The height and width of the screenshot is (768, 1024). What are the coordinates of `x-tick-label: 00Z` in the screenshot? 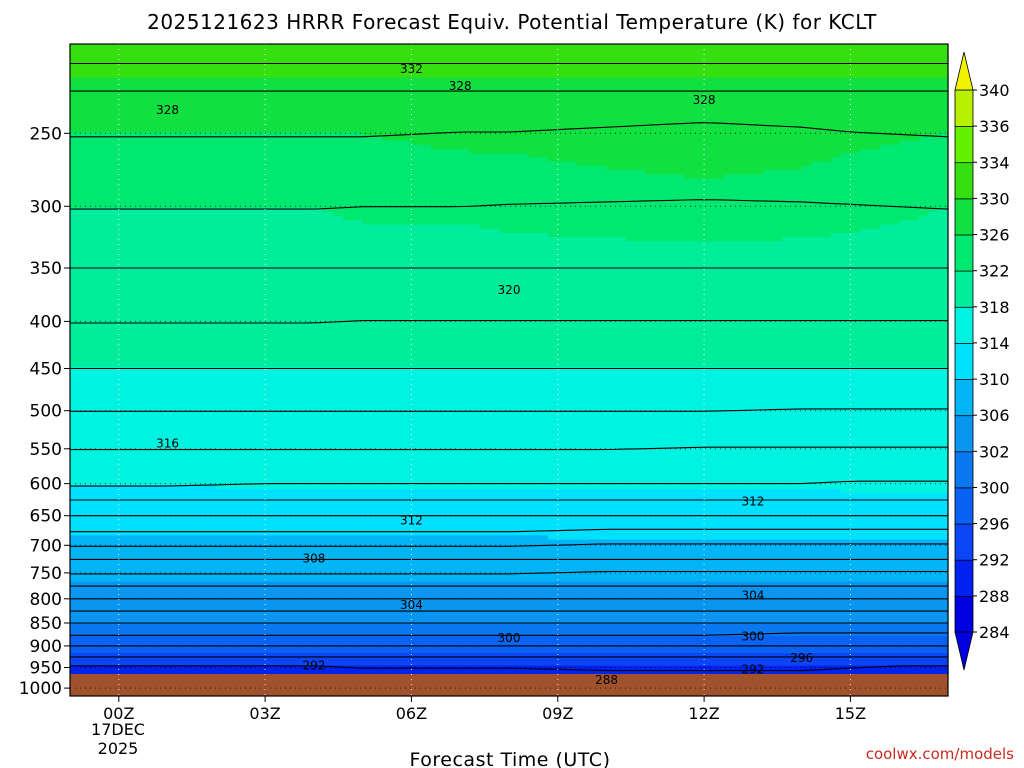 It's located at (118, 713).